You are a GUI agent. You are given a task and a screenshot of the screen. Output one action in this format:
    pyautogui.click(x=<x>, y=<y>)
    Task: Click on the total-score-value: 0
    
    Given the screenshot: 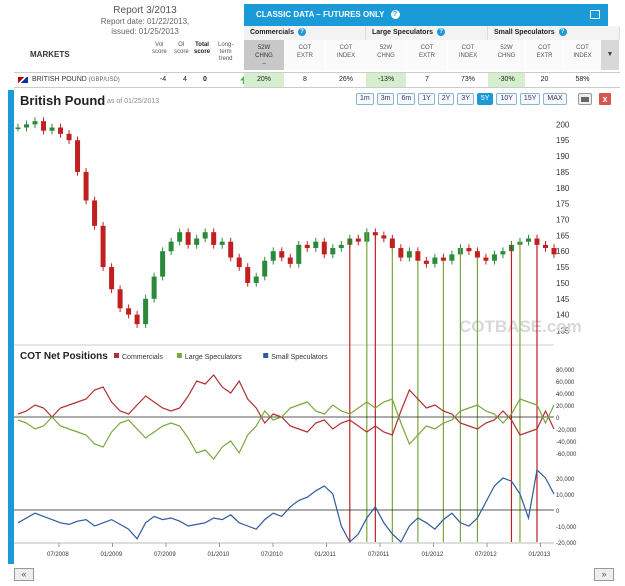 What is the action you would take?
    pyautogui.click(x=205, y=79)
    